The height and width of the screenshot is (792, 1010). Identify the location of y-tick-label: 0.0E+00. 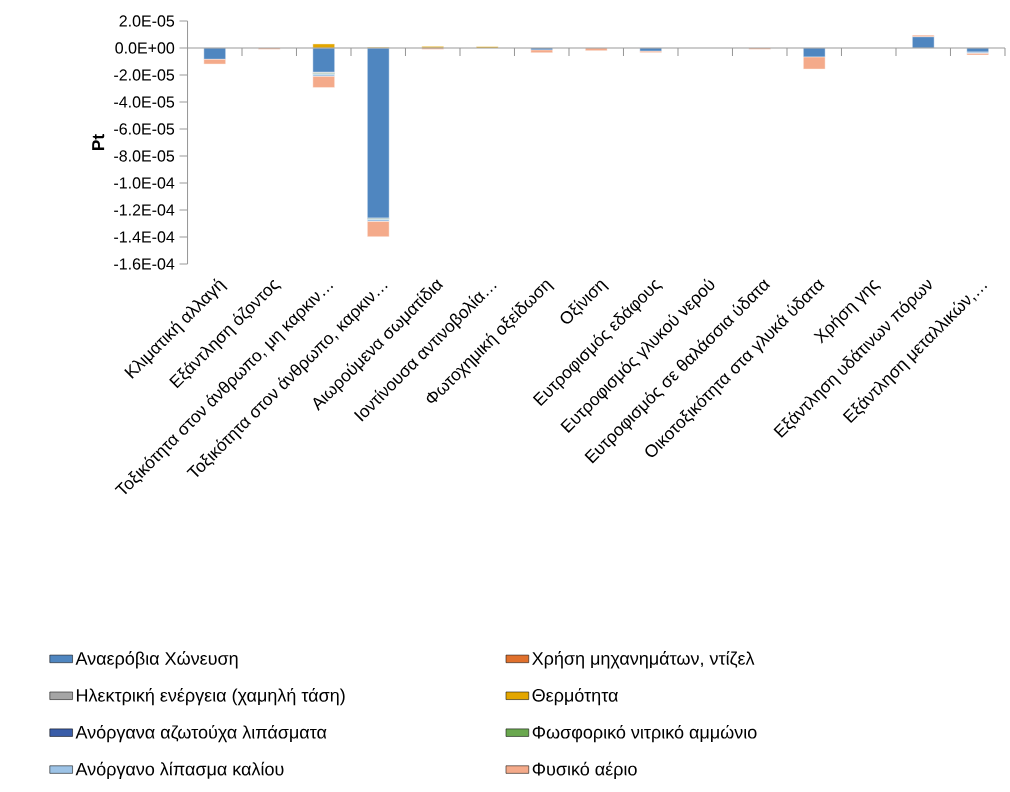
(145, 48).